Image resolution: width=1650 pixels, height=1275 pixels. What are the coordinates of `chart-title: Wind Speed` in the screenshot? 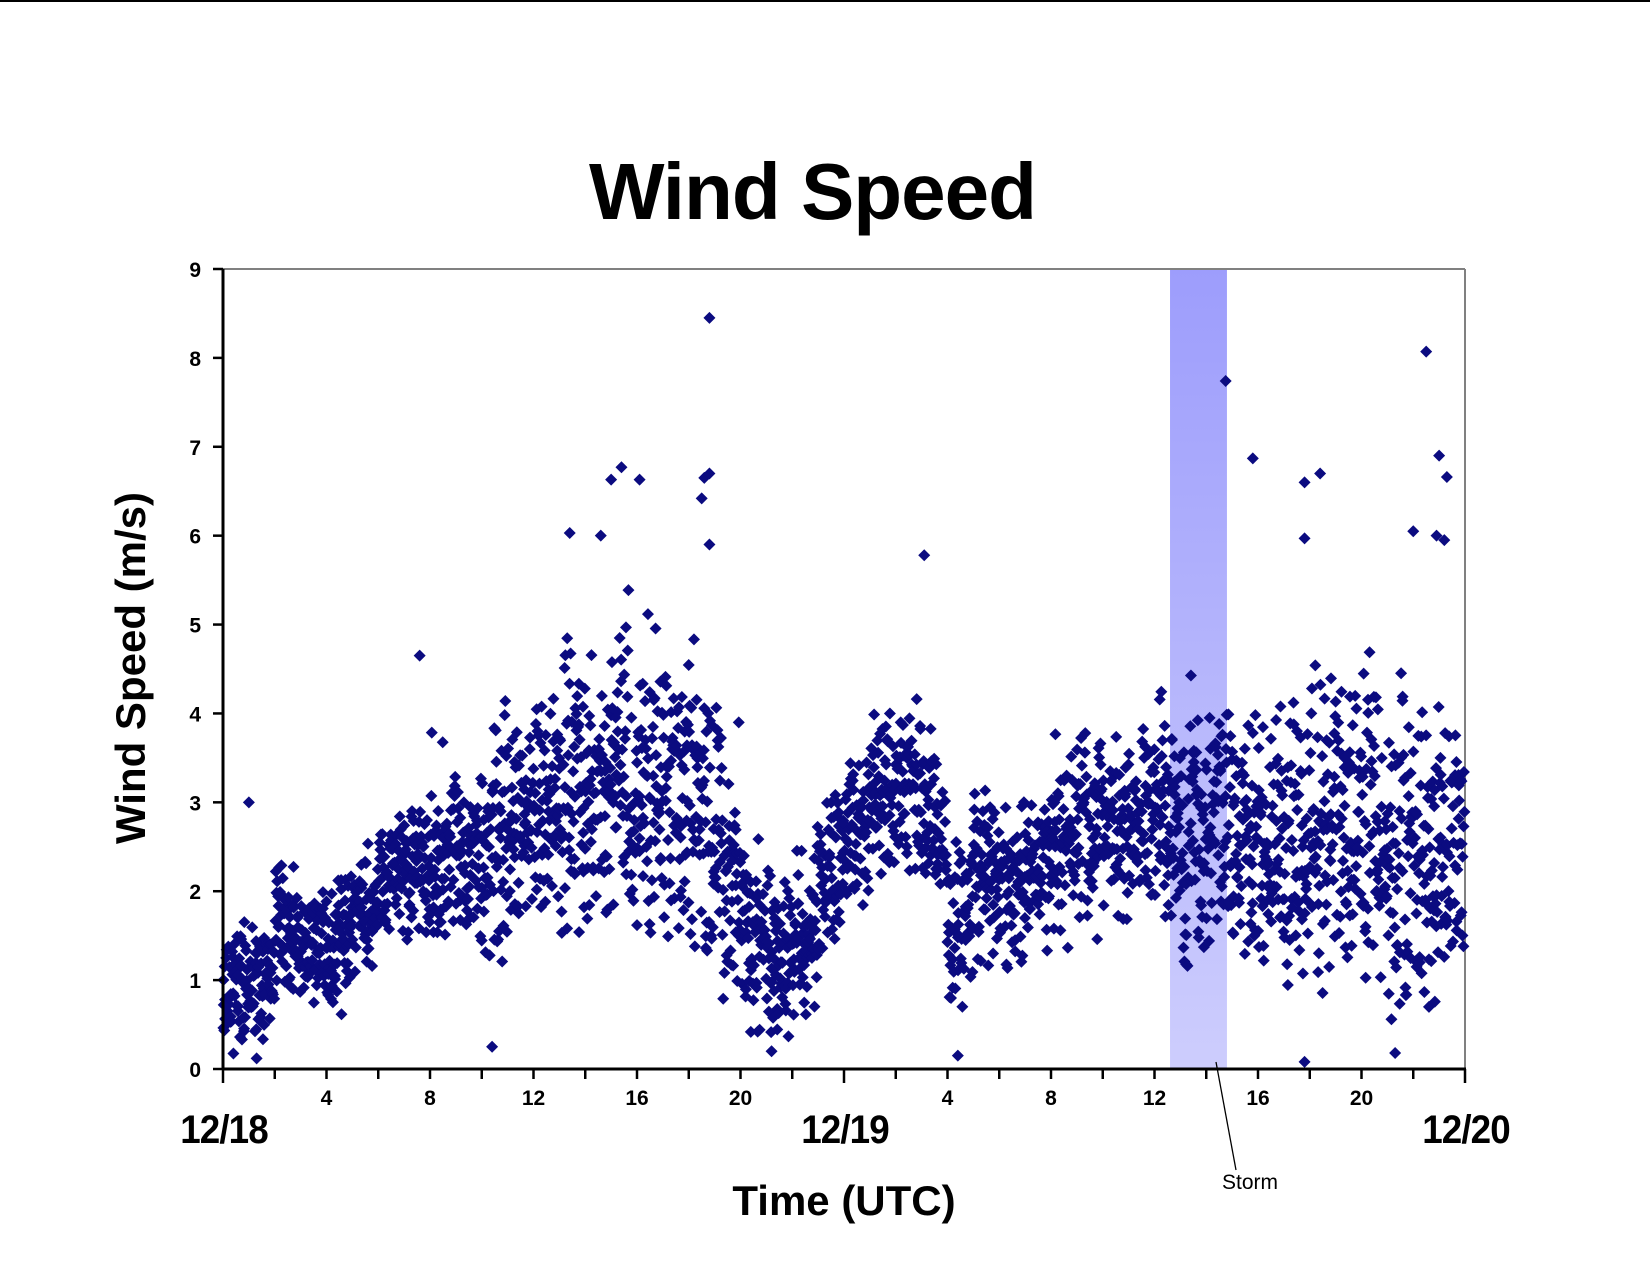 It's located at (812, 191).